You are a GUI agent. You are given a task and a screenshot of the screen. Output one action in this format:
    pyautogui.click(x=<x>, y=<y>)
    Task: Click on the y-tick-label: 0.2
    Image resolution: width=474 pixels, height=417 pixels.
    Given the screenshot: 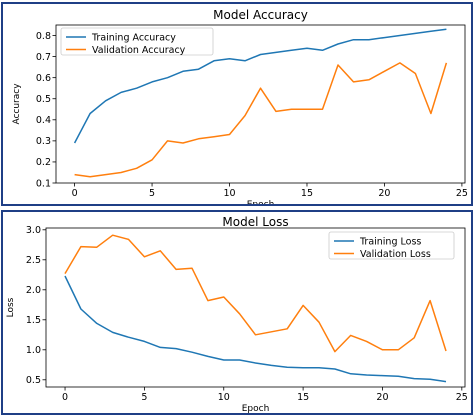 What is the action you would take?
    pyautogui.click(x=43, y=162)
    